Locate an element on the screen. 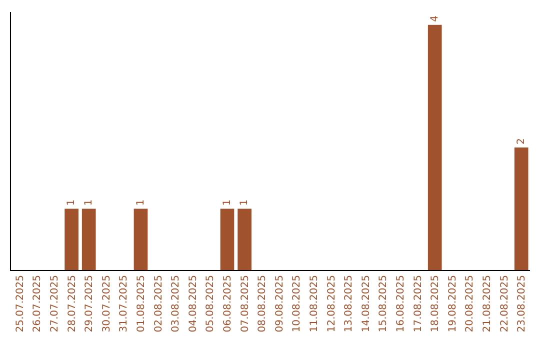 The height and width of the screenshot is (340, 540). x-tick-label: 06.08.2025 is located at coordinates (228, 303).